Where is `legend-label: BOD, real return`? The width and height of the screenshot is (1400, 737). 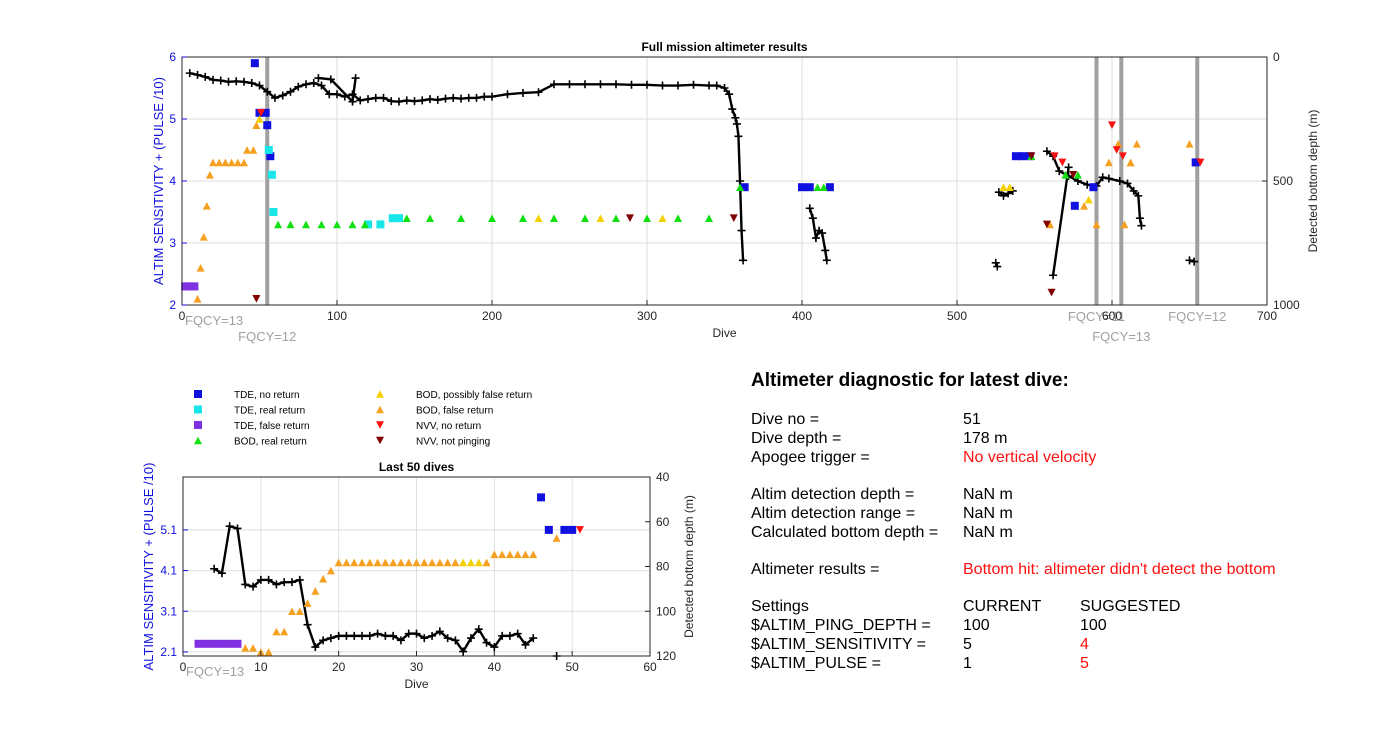
legend-label: BOD, real return is located at coordinates (270, 442).